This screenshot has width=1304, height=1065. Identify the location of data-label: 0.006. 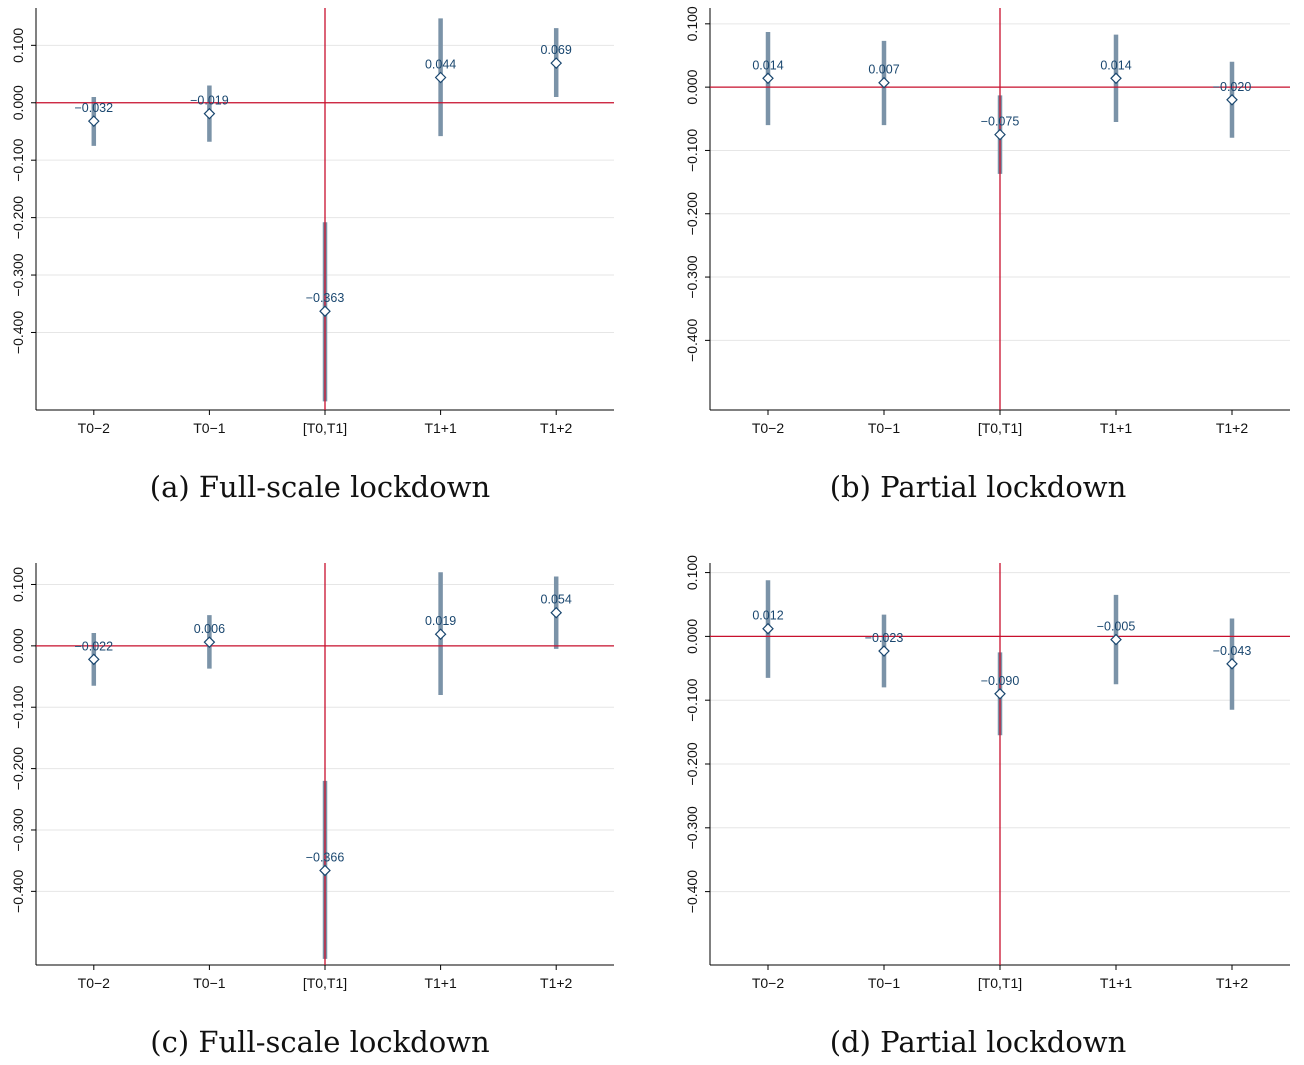
(209, 629).